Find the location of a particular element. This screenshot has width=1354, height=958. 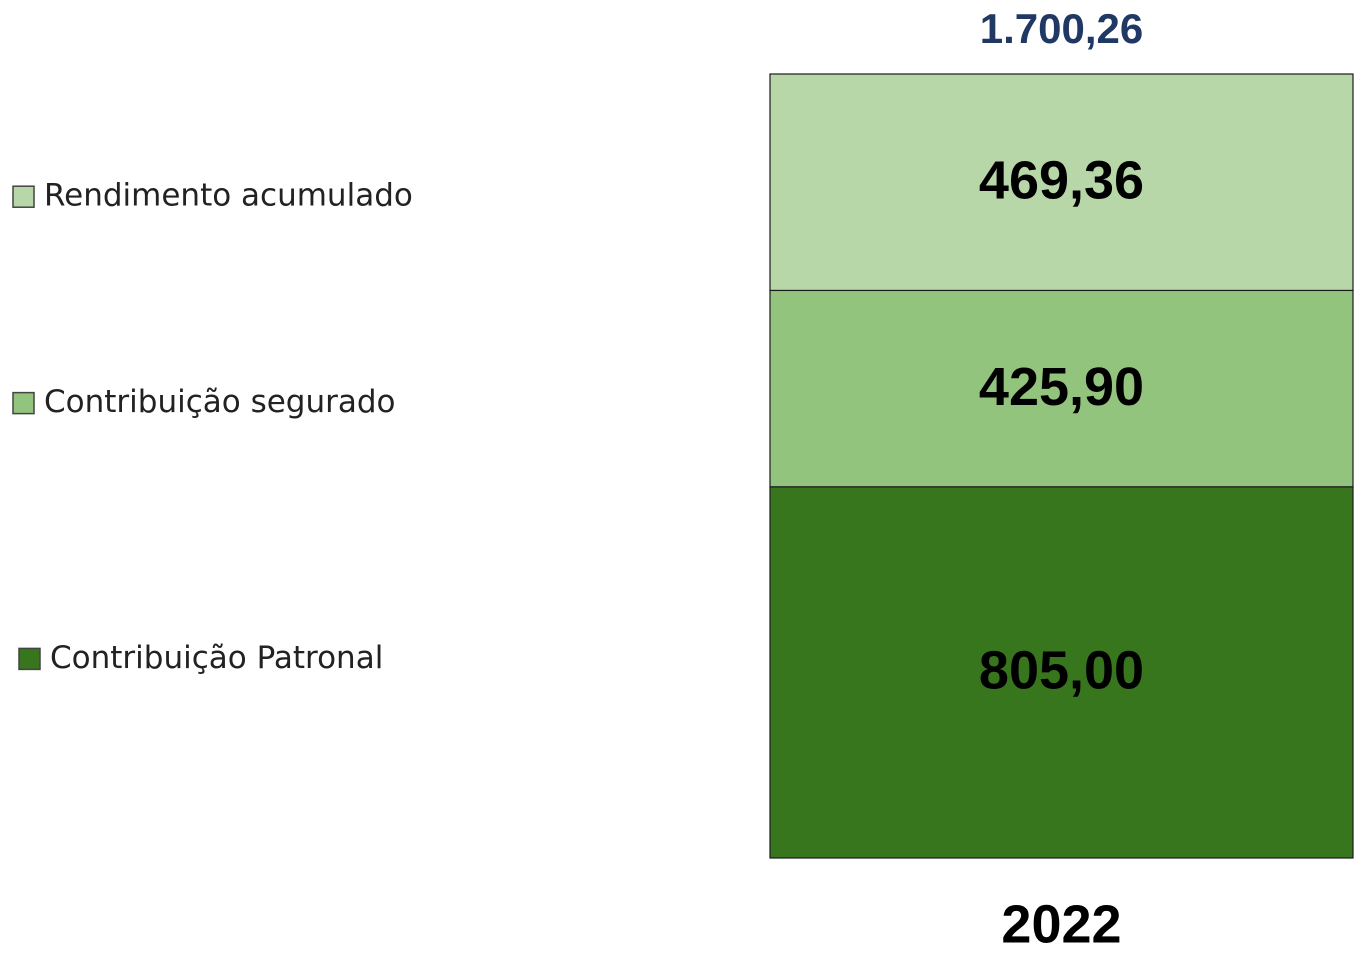

legend-label: Contribuição segurado is located at coordinates (220, 402).